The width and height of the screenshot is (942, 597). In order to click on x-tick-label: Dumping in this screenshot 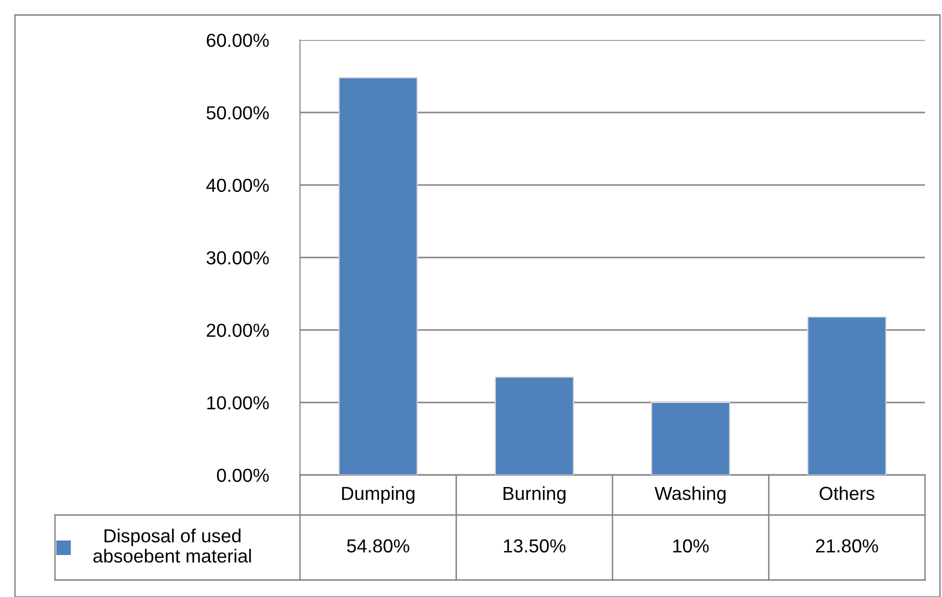, I will do `click(378, 495)`.